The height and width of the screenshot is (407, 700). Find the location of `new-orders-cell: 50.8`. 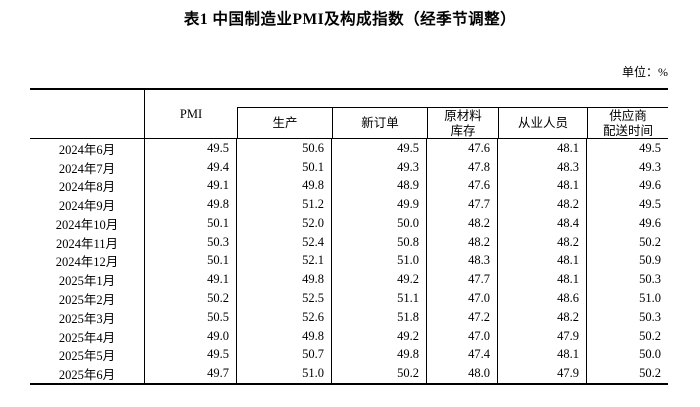

new-orders-cell: 50.8 is located at coordinates (379, 242).